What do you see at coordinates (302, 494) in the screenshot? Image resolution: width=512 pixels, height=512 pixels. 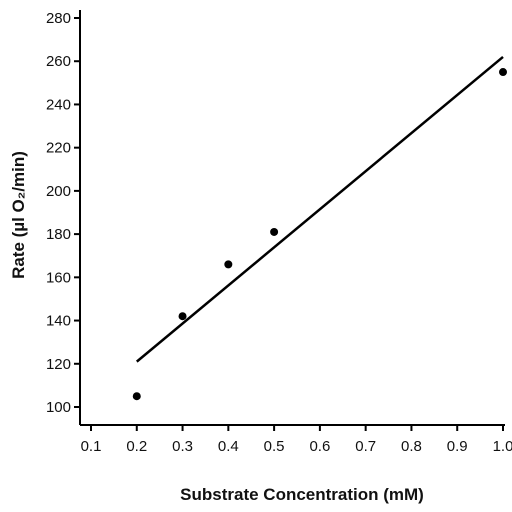 I see `x-axis-title: Substrate Concentration (mM)` at bounding box center [302, 494].